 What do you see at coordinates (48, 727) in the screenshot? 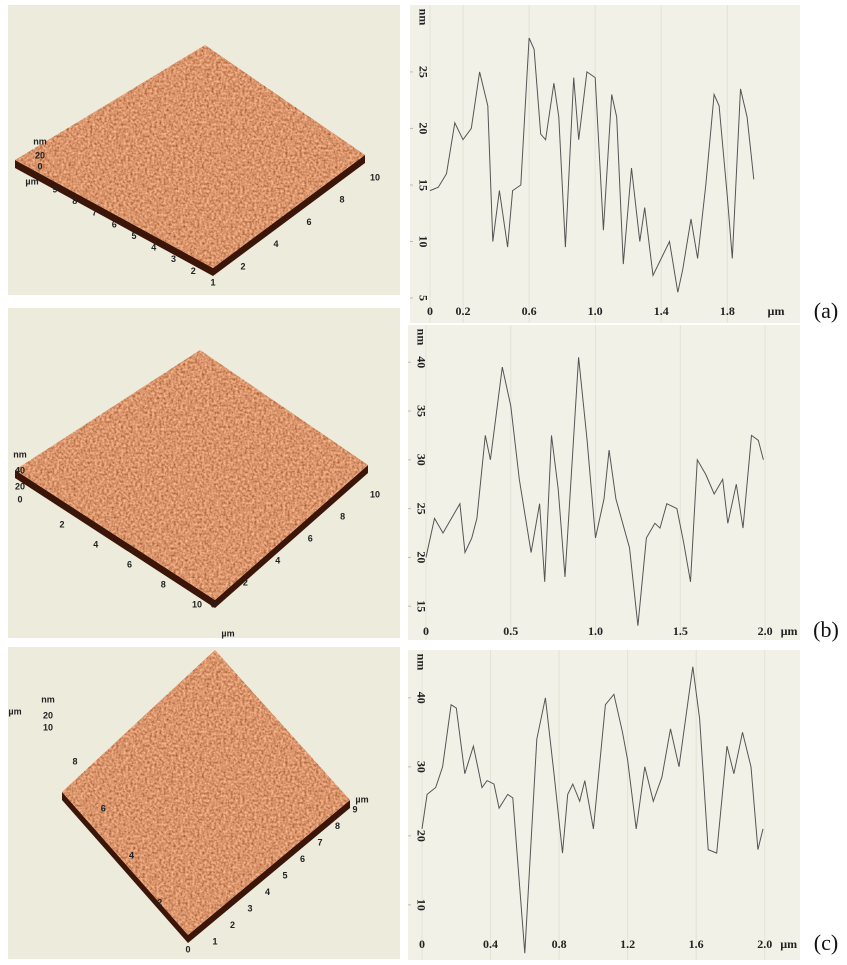
I see `z-tick-label: 10` at bounding box center [48, 727].